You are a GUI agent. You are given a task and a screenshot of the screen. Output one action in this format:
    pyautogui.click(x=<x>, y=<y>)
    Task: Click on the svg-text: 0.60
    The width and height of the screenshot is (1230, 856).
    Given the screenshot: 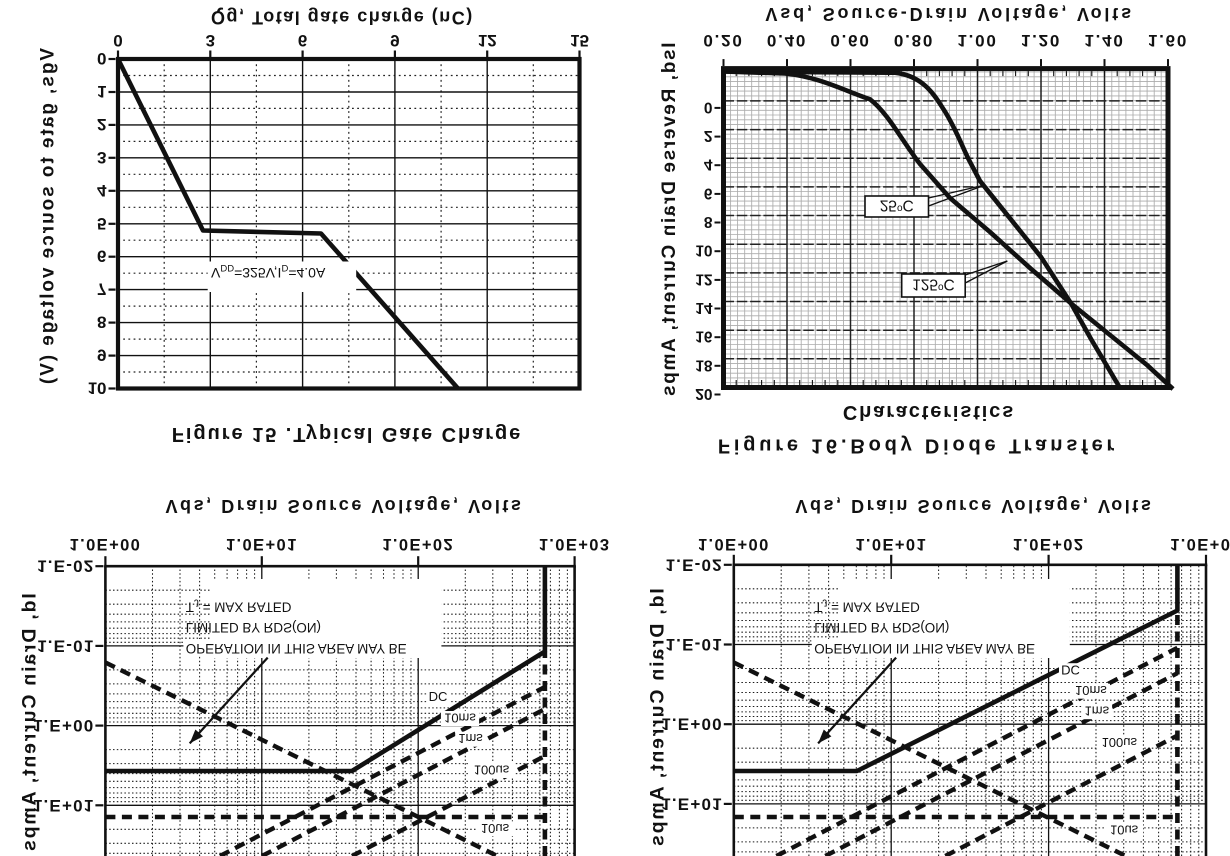 What is the action you would take?
    pyautogui.click(x=850, y=40)
    